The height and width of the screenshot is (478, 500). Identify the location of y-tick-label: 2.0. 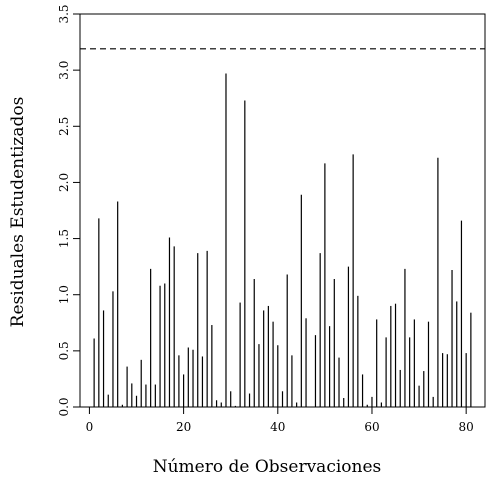
(64, 182).